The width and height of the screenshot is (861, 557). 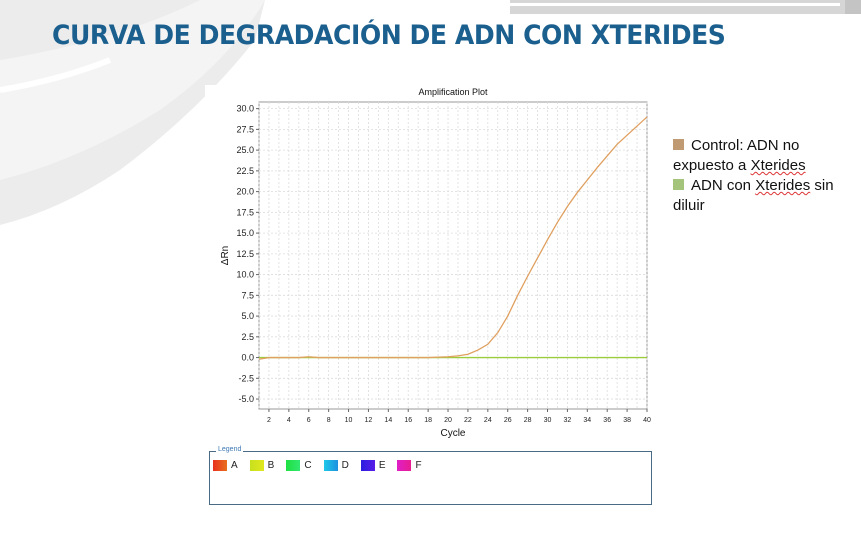 What do you see at coordinates (389, 35) in the screenshot?
I see `slide-title: CURVA DE DEGRADACIÓN DE ADN CON XTERIDES` at bounding box center [389, 35].